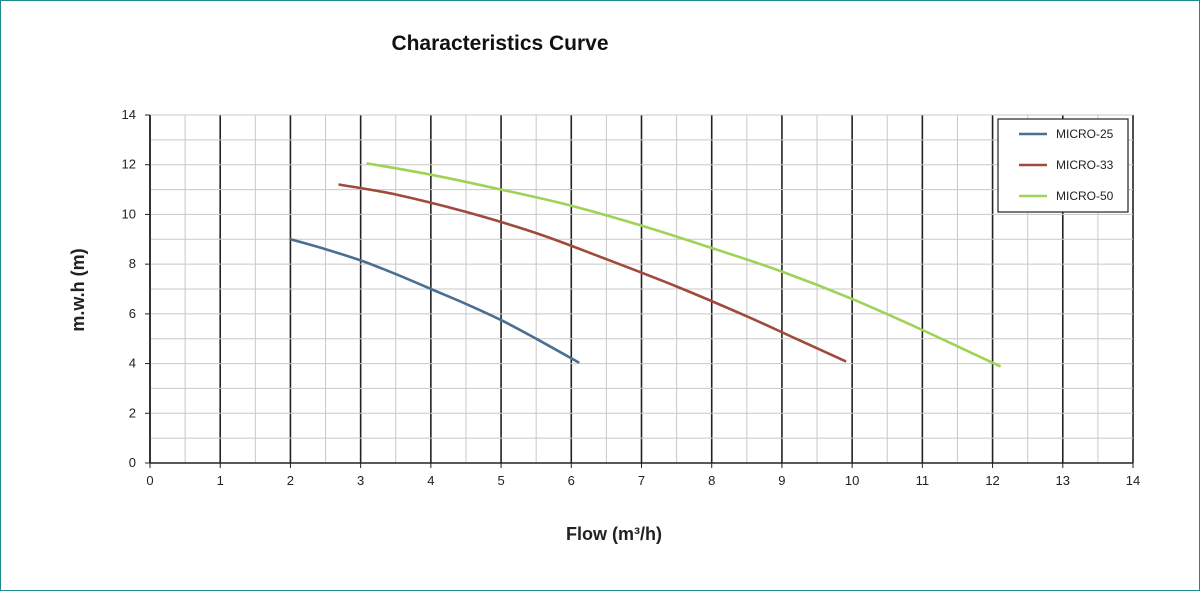 The width and height of the screenshot is (1200, 591). Describe the element at coordinates (149, 480) in the screenshot. I see `x-tick-label: 0` at that location.